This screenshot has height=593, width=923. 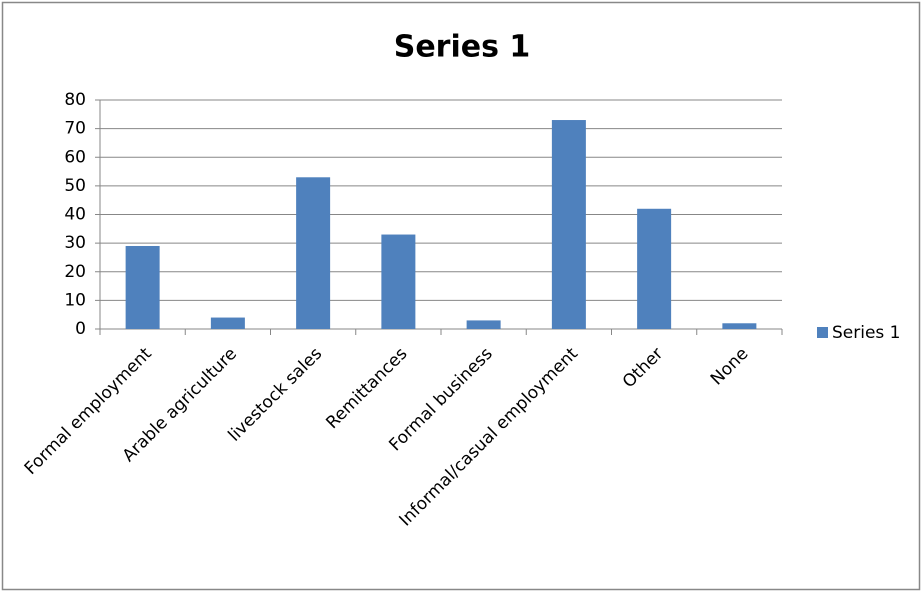 What do you see at coordinates (75, 186) in the screenshot?
I see `y-tick-label: 50` at bounding box center [75, 186].